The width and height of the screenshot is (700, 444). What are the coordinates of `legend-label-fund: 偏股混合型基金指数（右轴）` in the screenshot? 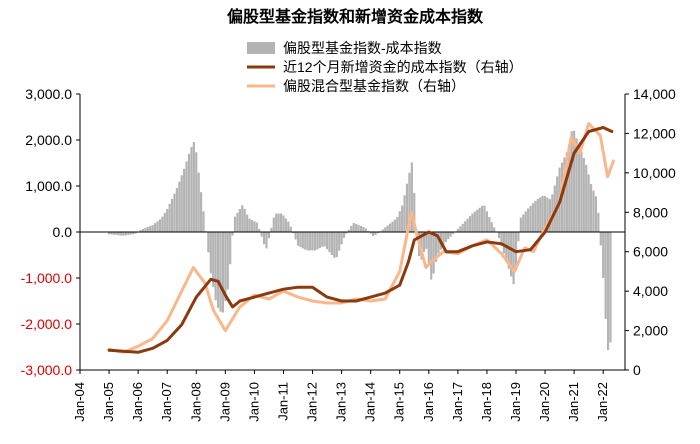 It's located at (374, 86).